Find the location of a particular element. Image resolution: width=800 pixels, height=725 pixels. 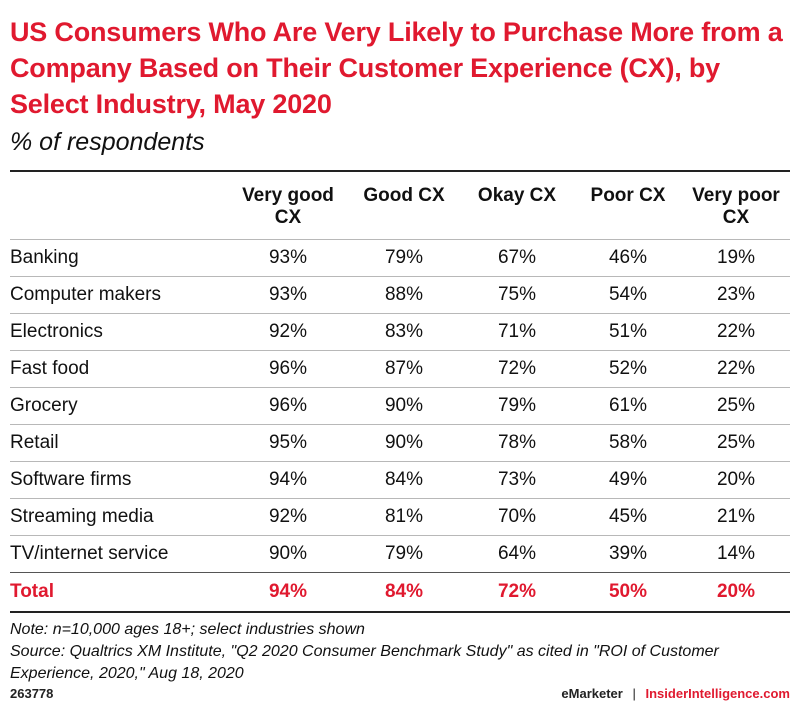

table-row: Fast food 96% 87% 72% 52% 22% is located at coordinates (400, 369).